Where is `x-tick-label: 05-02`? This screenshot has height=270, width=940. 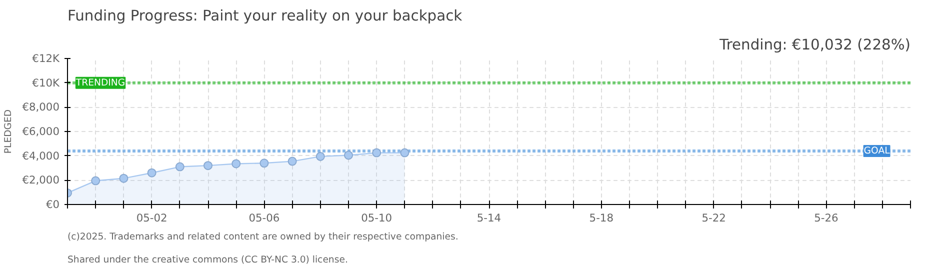 x-tick-label: 05-02 is located at coordinates (152, 218).